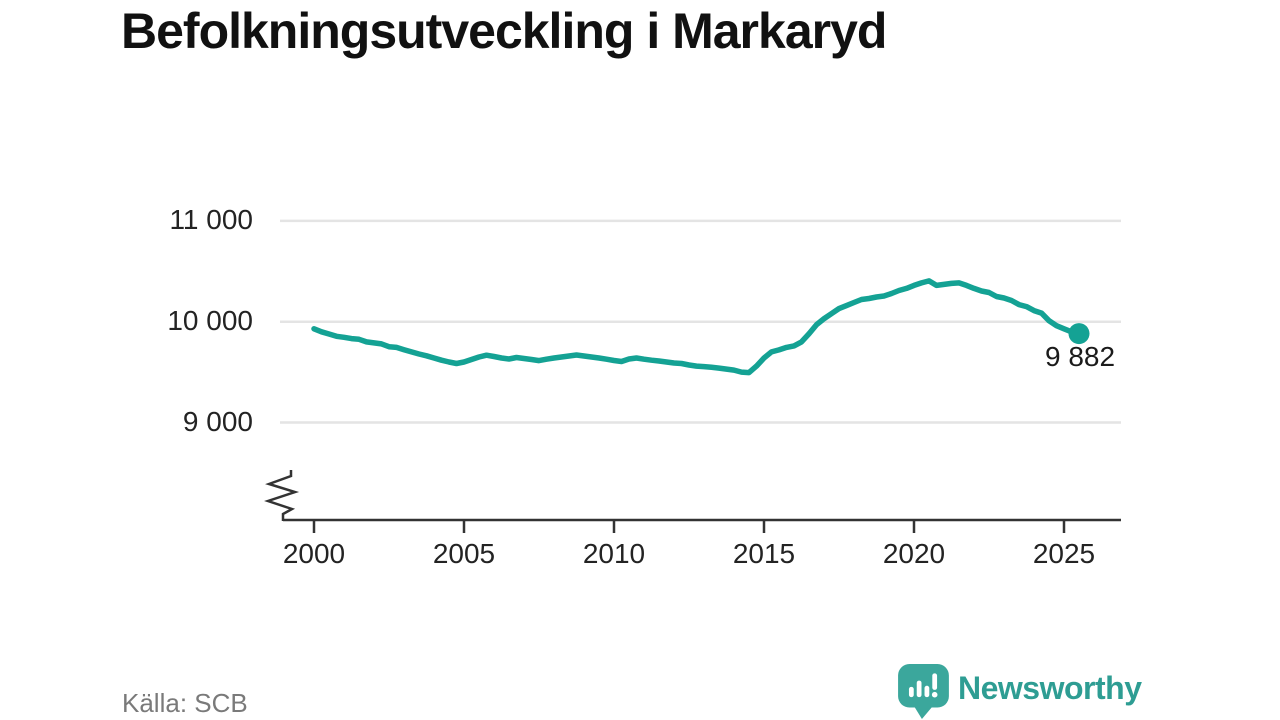 The height and width of the screenshot is (720, 1280). What do you see at coordinates (1050, 688) in the screenshot?
I see `newsworthy-wordmark: Newsworthy` at bounding box center [1050, 688].